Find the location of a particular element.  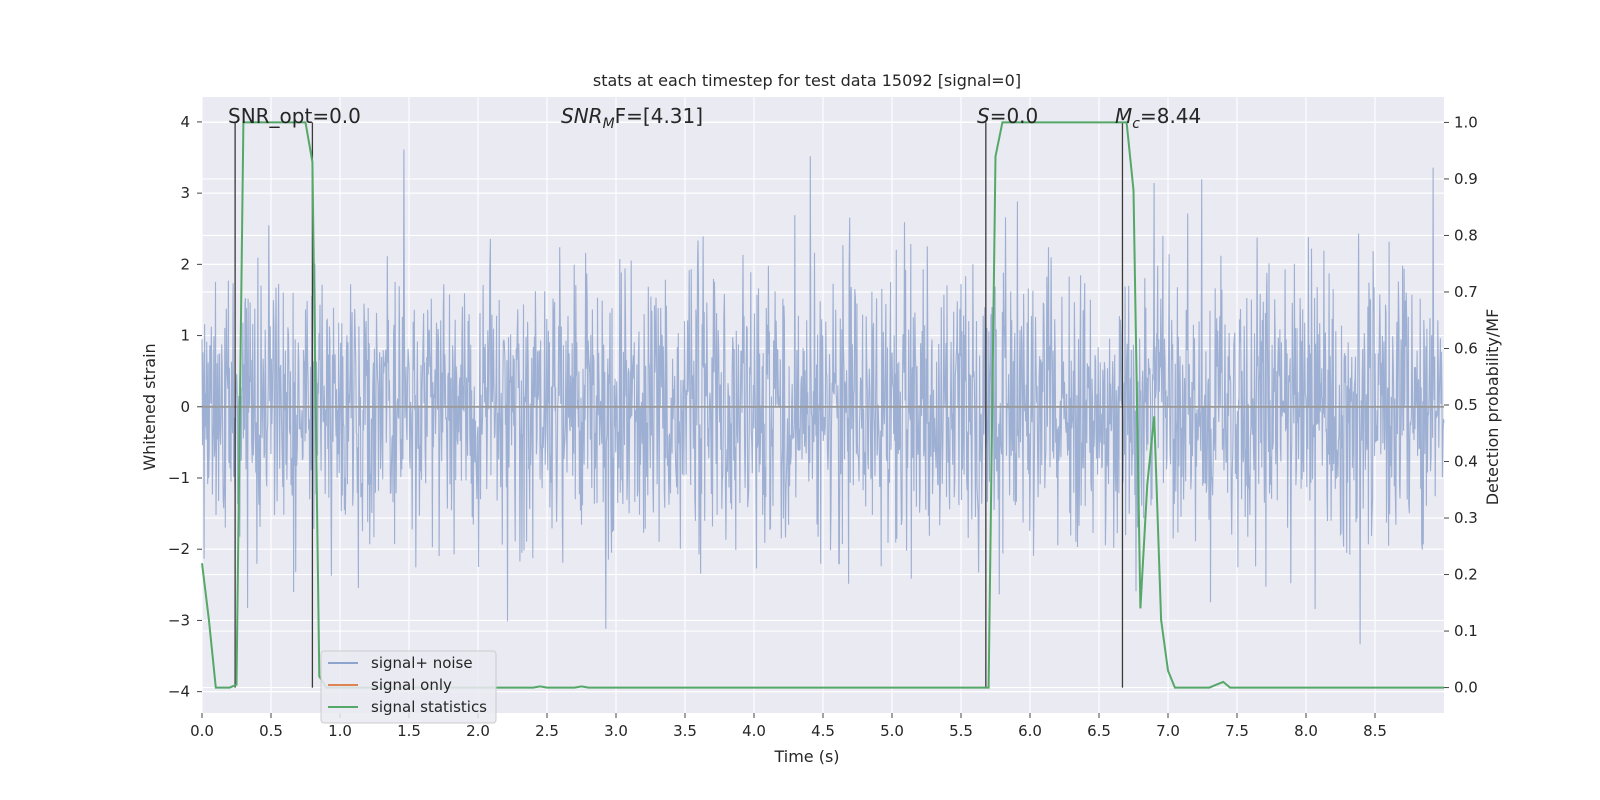

x-tick-label: 0.5 is located at coordinates (271, 731).